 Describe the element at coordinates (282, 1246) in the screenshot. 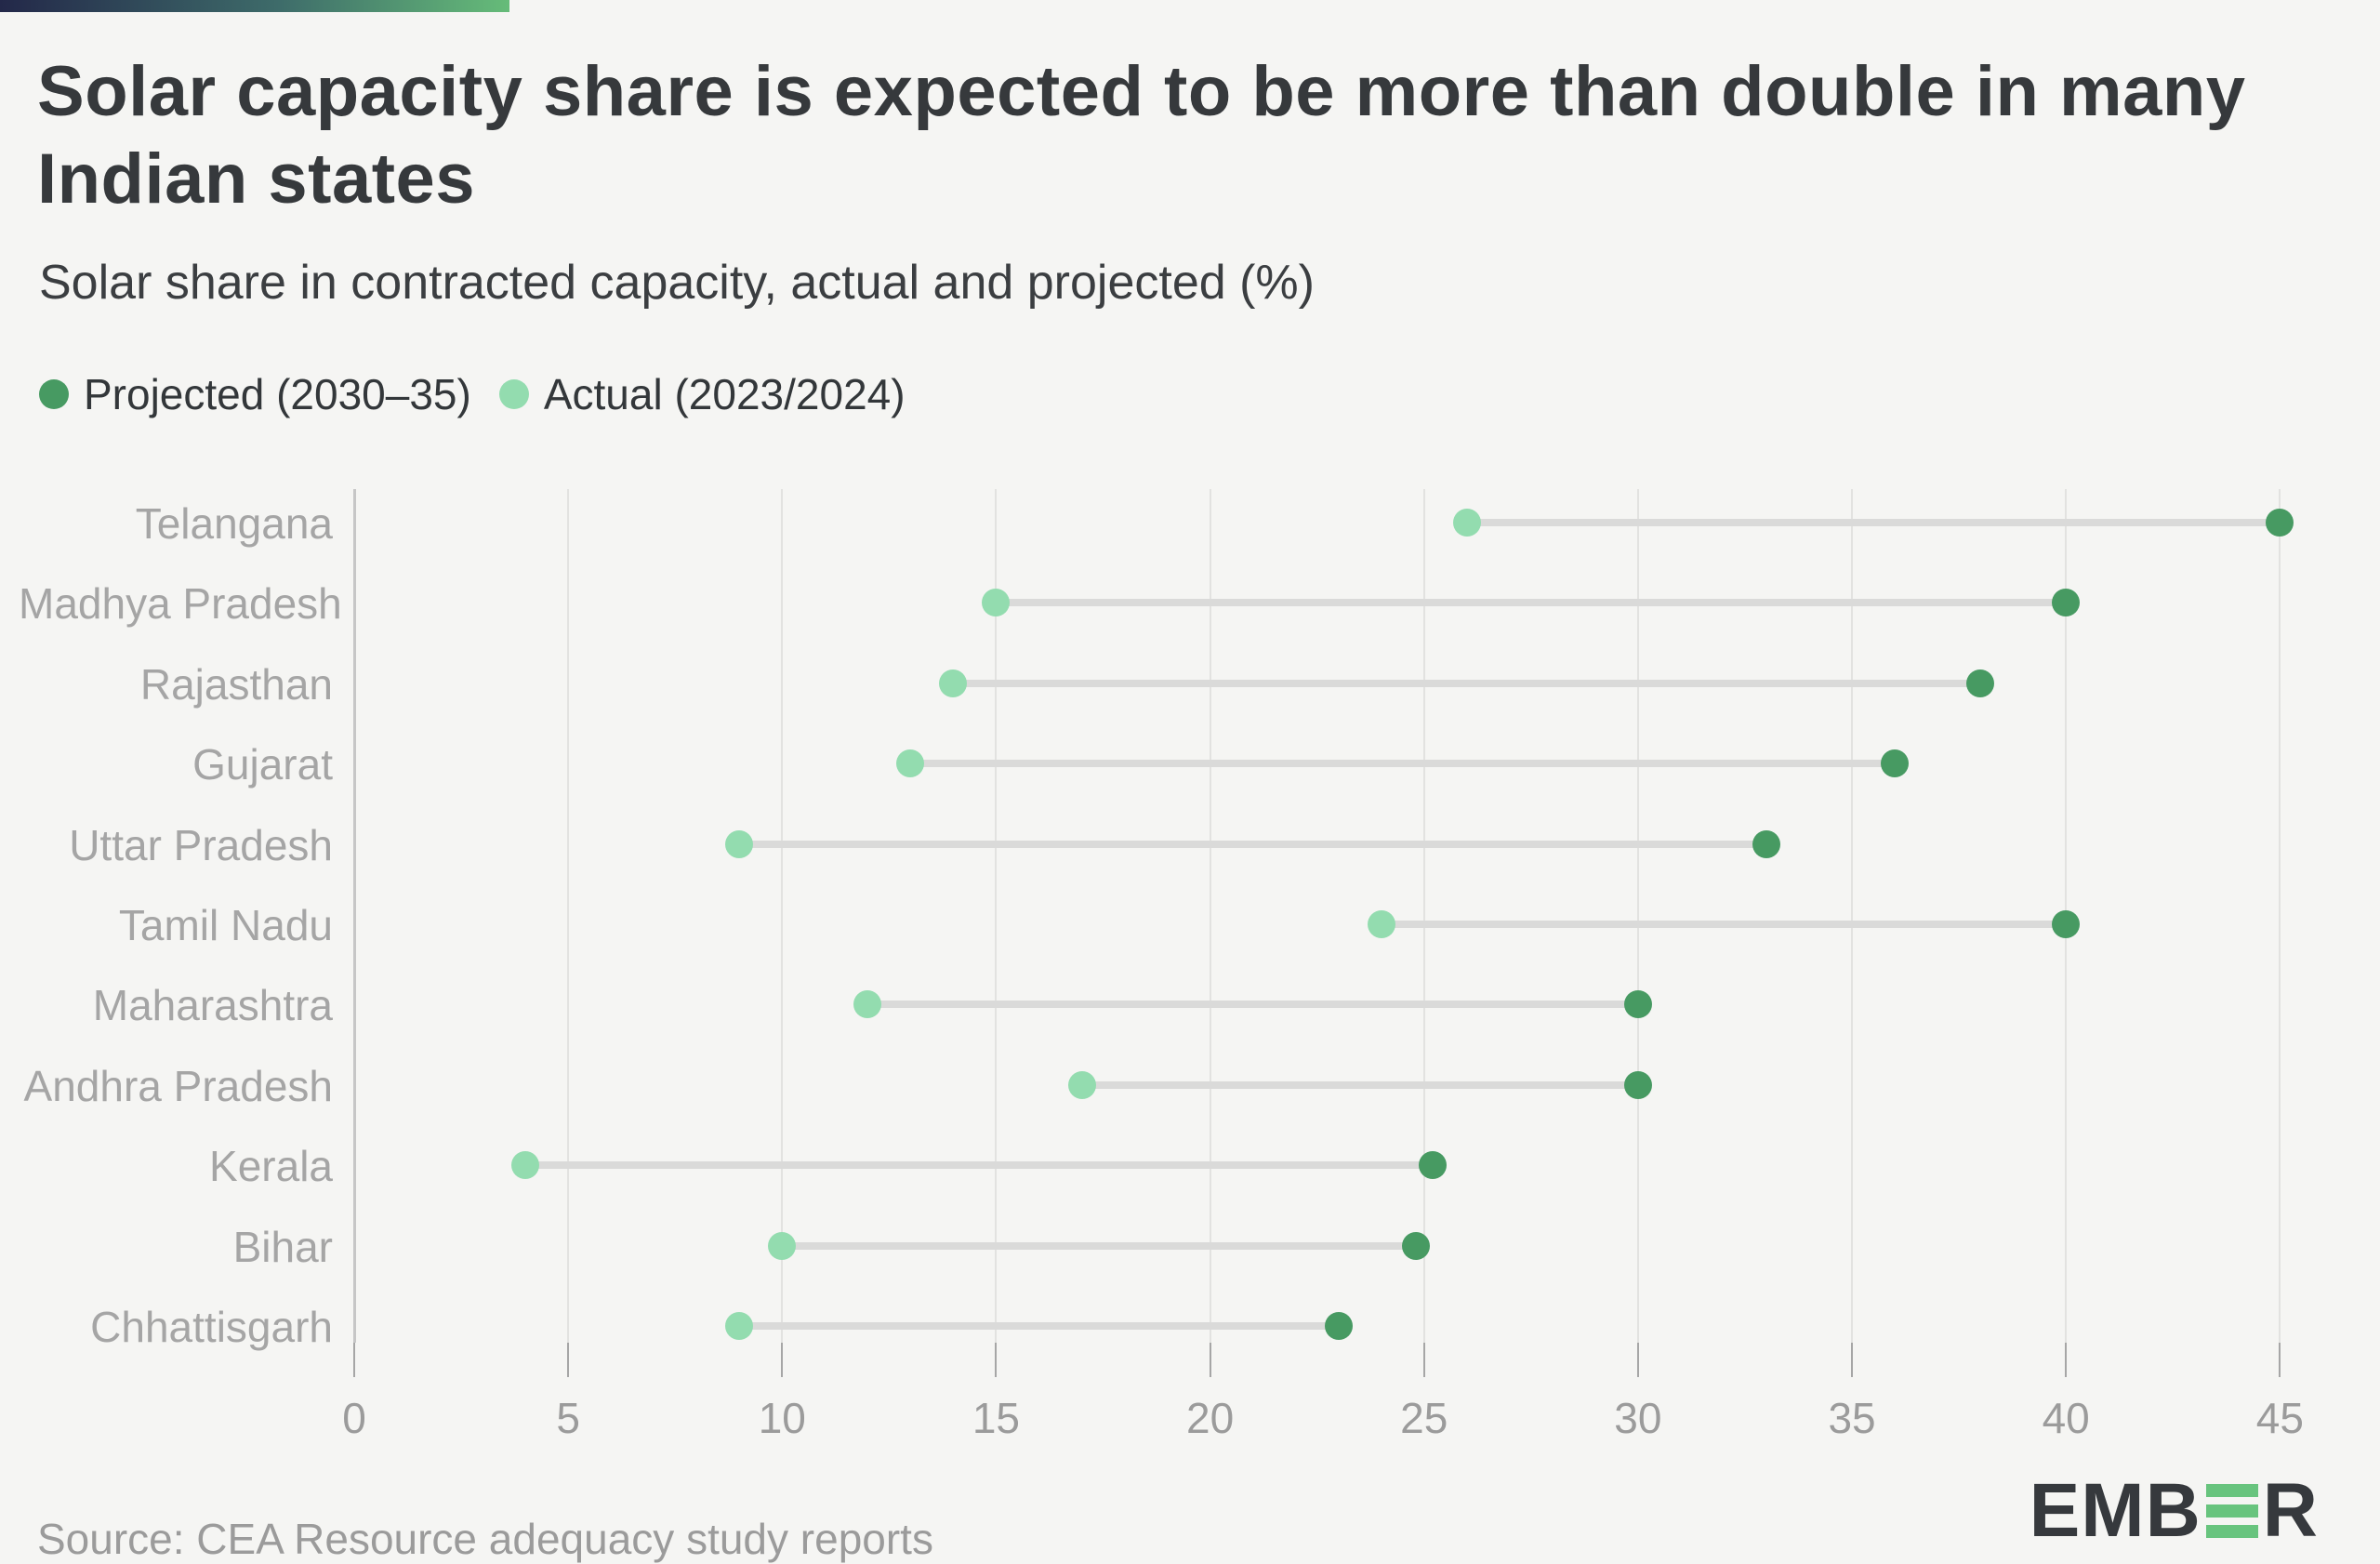

I see `category-label: Bihar` at that location.